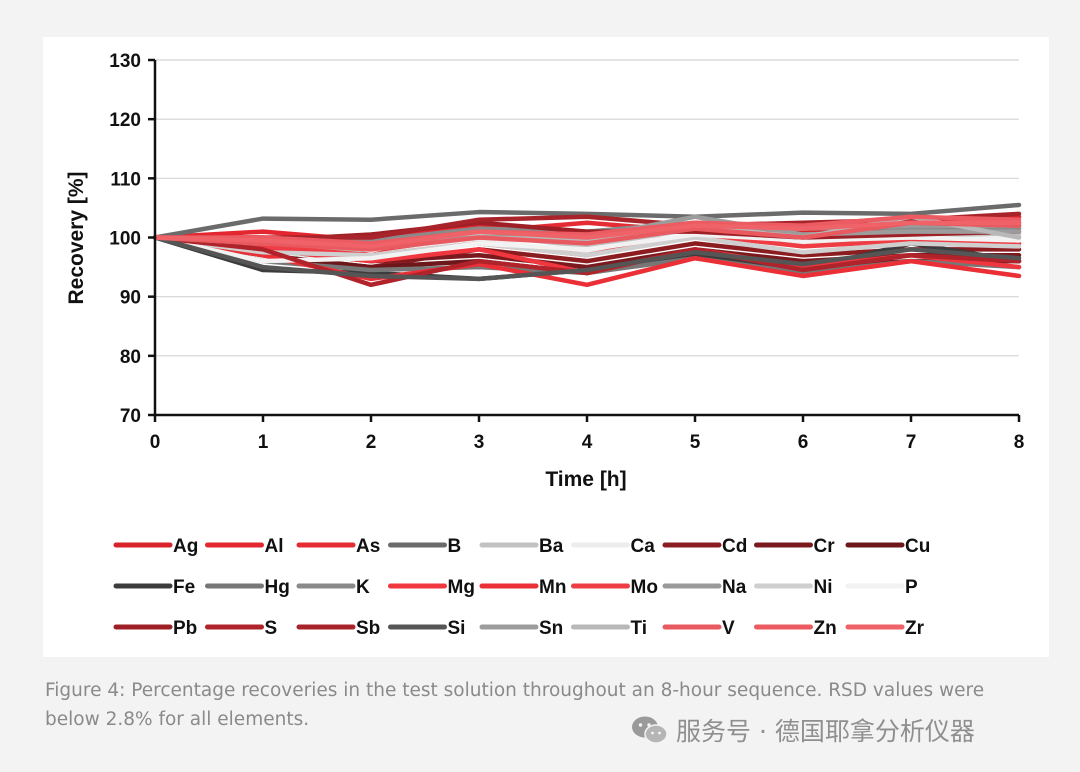 This screenshot has width=1080, height=772. Describe the element at coordinates (825, 731) in the screenshot. I see `watermark-text: 服务号 · 德国耶拿分析仪器` at that location.